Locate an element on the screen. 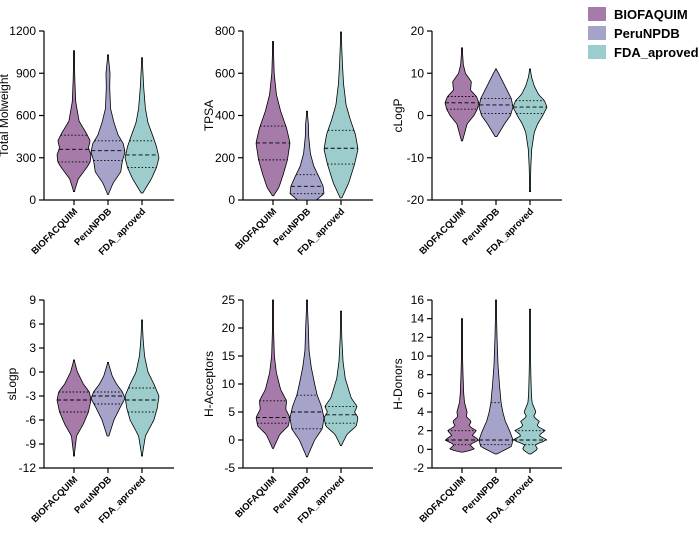 This screenshot has height=538, width=699. y-tick-label: 4 is located at coordinates (420, 412).